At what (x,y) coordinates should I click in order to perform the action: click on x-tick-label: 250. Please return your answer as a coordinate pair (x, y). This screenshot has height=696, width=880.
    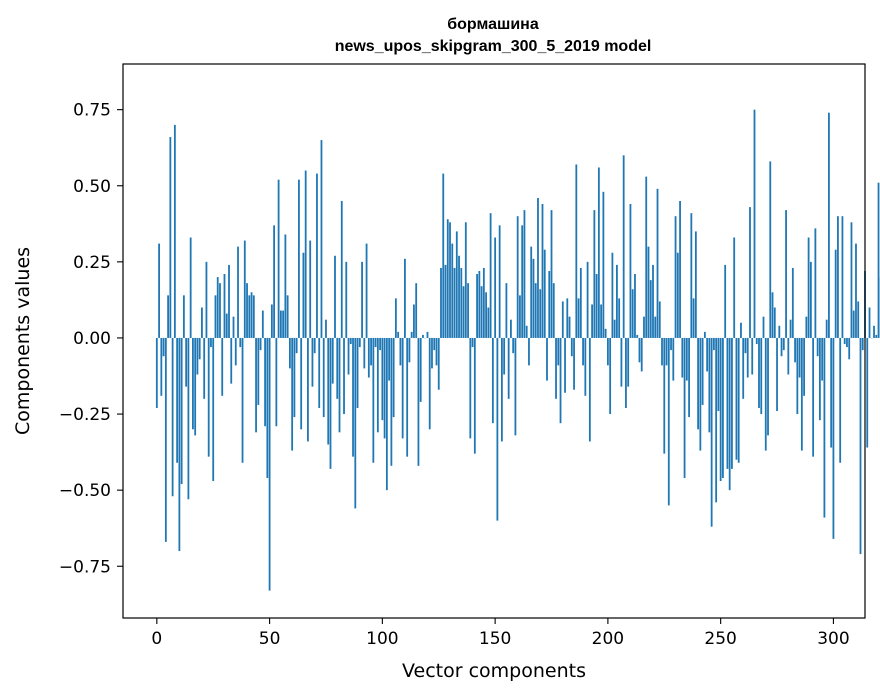
    Looking at the image, I should click on (720, 639).